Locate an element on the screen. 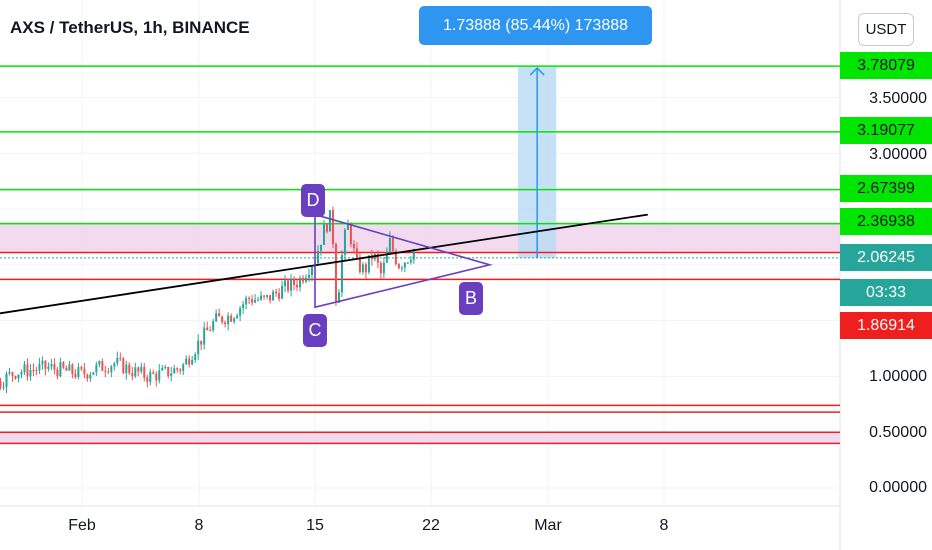  measure-arrow-head is located at coordinates (537, 71).